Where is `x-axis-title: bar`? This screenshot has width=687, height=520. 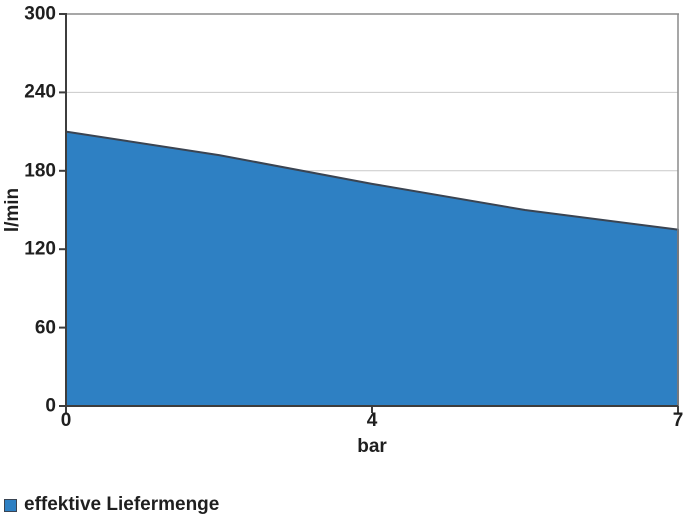 x-axis-title: bar is located at coordinates (372, 446).